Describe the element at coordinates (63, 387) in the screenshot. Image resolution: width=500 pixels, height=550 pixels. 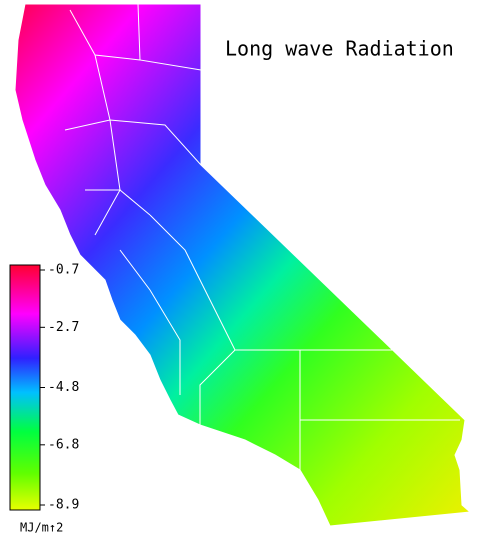
I see `colorbar-tick-label: -4.8` at that location.